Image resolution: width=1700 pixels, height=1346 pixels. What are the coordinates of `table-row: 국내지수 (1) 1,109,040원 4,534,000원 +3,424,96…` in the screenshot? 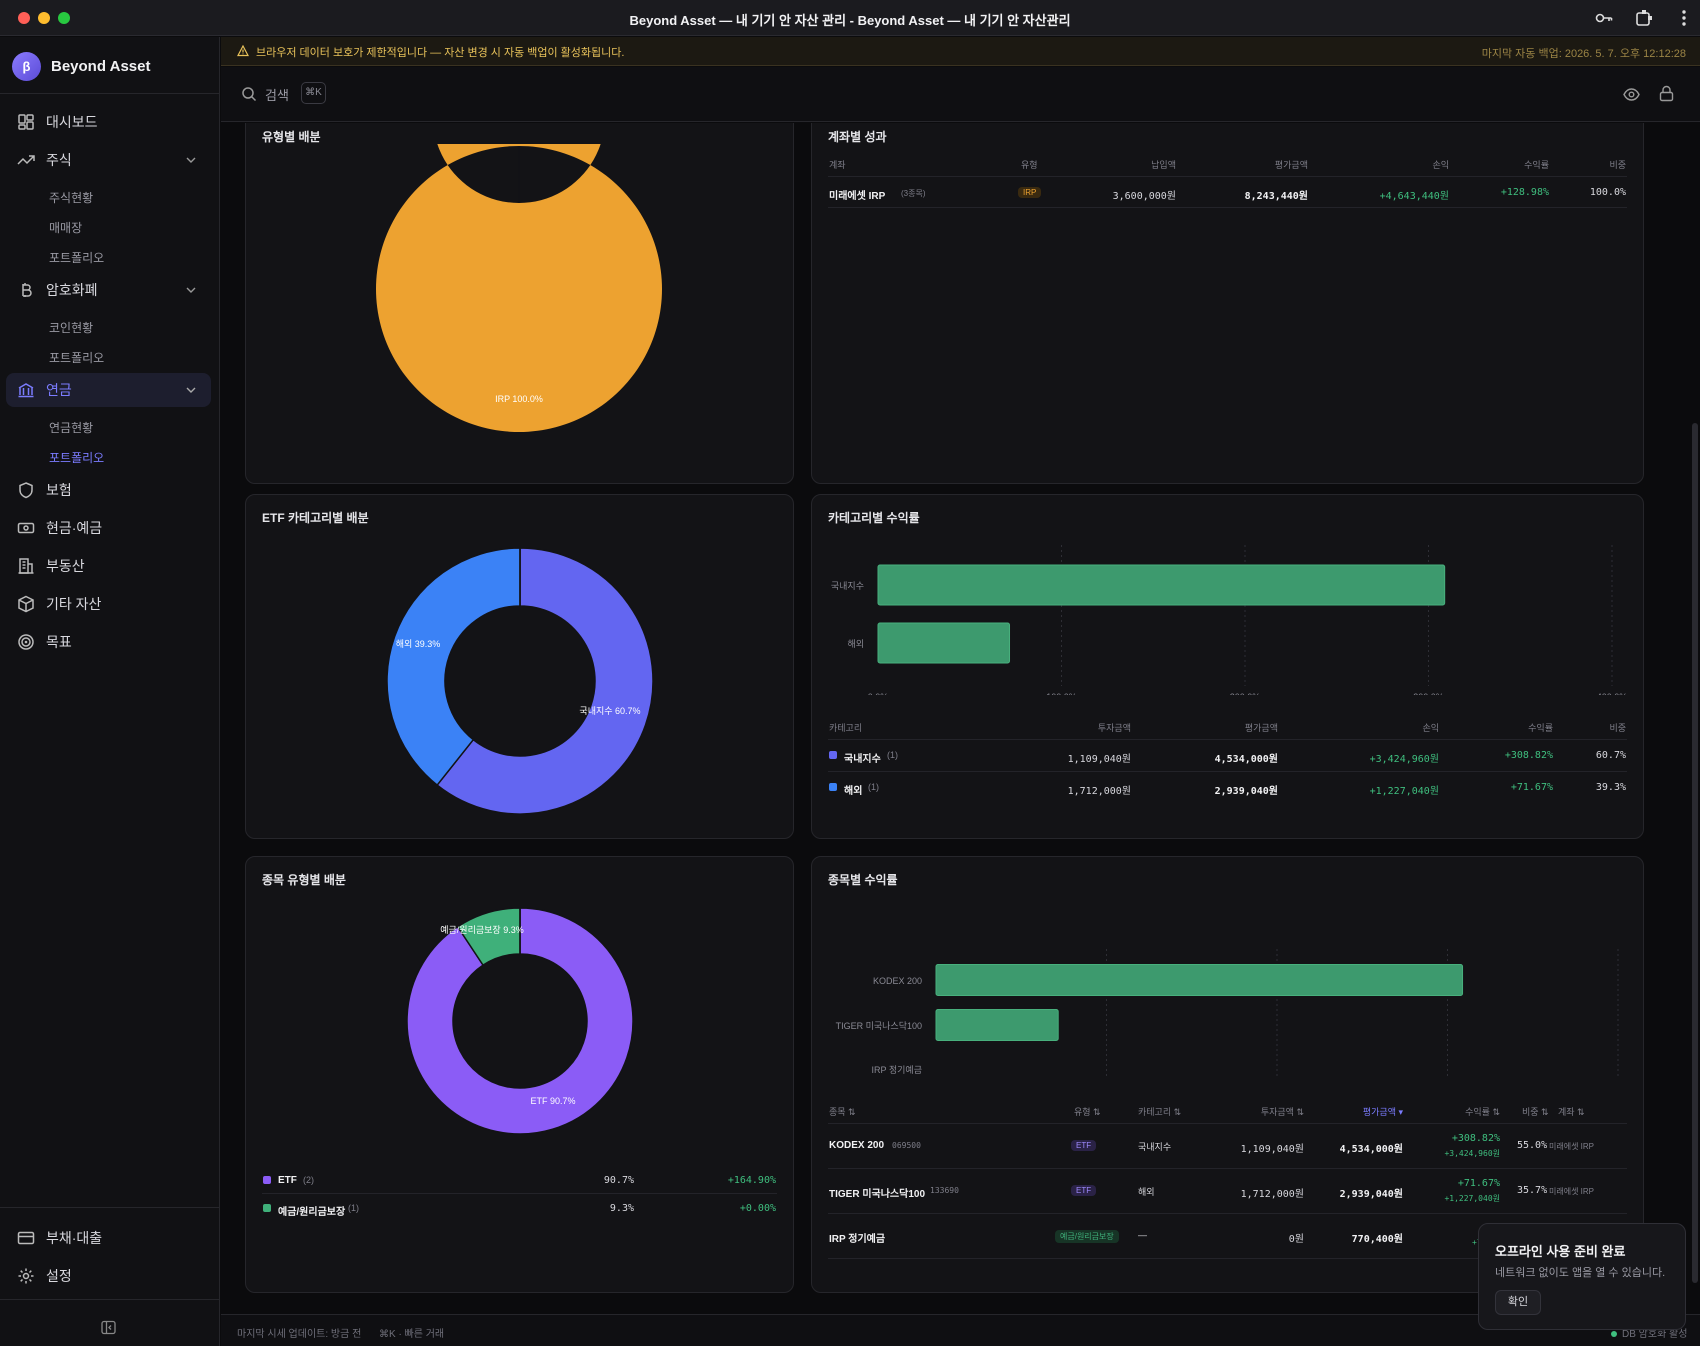 It's located at (1227, 755).